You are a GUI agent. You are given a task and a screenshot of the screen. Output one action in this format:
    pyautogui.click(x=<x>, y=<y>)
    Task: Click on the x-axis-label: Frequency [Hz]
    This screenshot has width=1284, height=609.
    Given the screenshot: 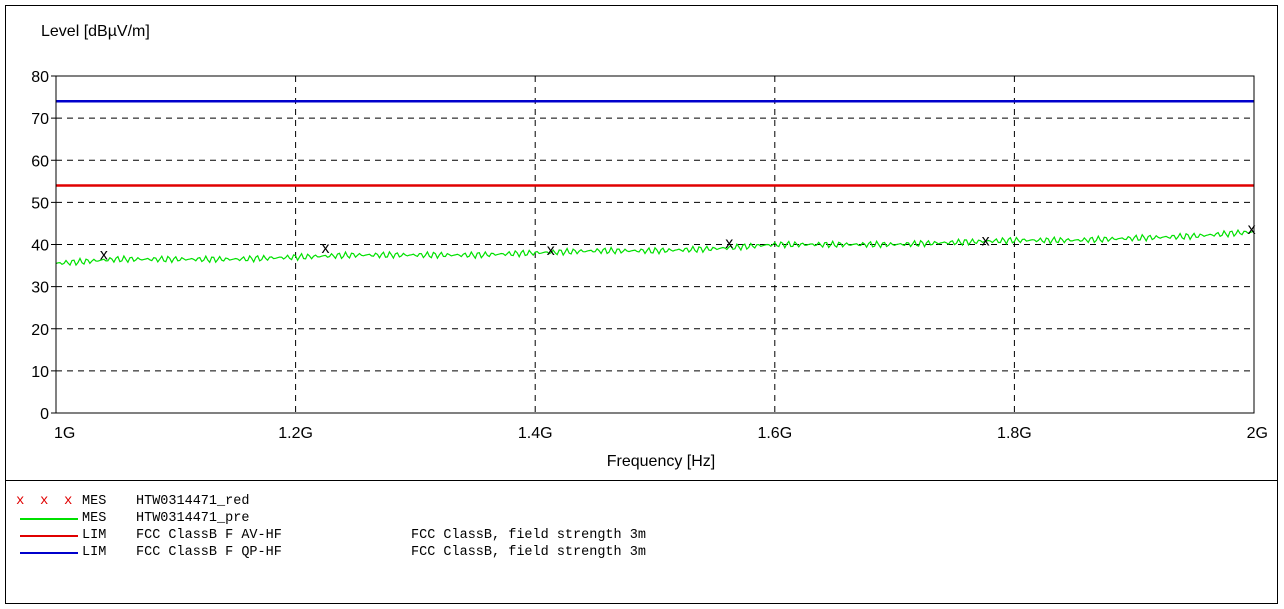 What is the action you would take?
    pyautogui.click(x=661, y=461)
    